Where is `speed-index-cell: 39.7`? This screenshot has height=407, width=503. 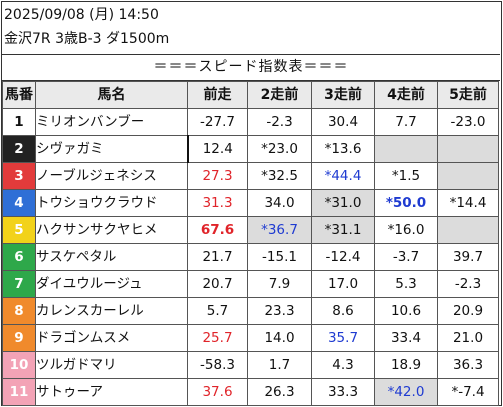 speed-index-cell: 39.7 is located at coordinates (468, 257).